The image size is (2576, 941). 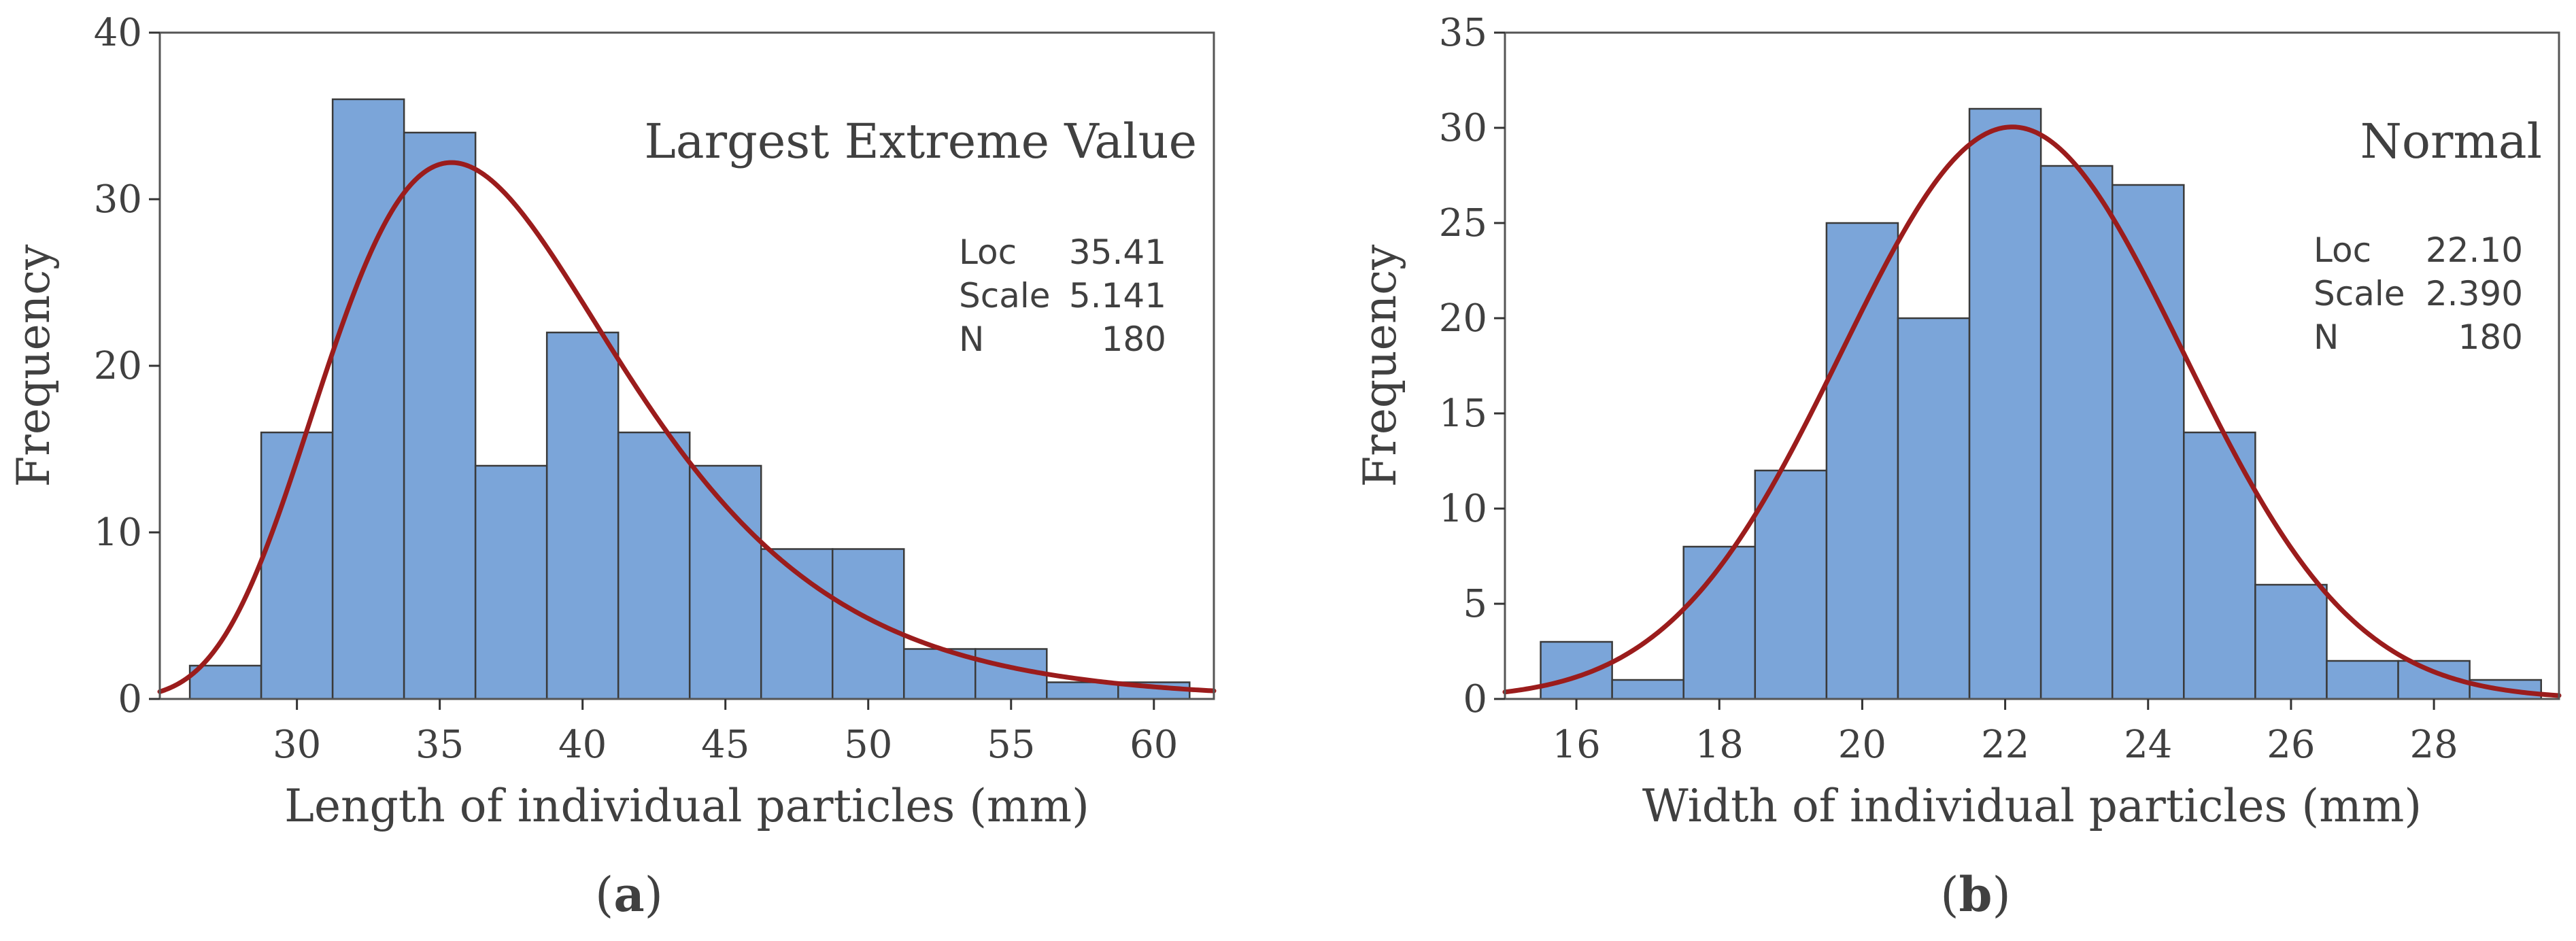 What do you see at coordinates (582, 745) in the screenshot?
I see `x-tick-label: 40` at bounding box center [582, 745].